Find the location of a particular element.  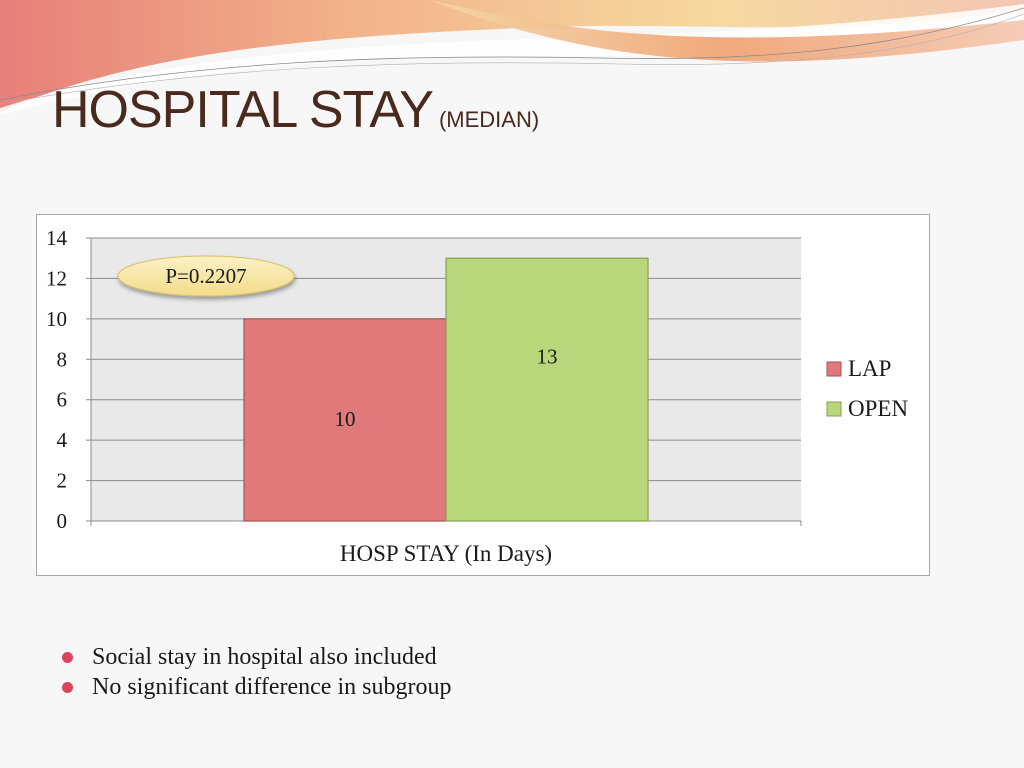

bullet-item: No significant difference in subgroup is located at coordinates (256, 687).